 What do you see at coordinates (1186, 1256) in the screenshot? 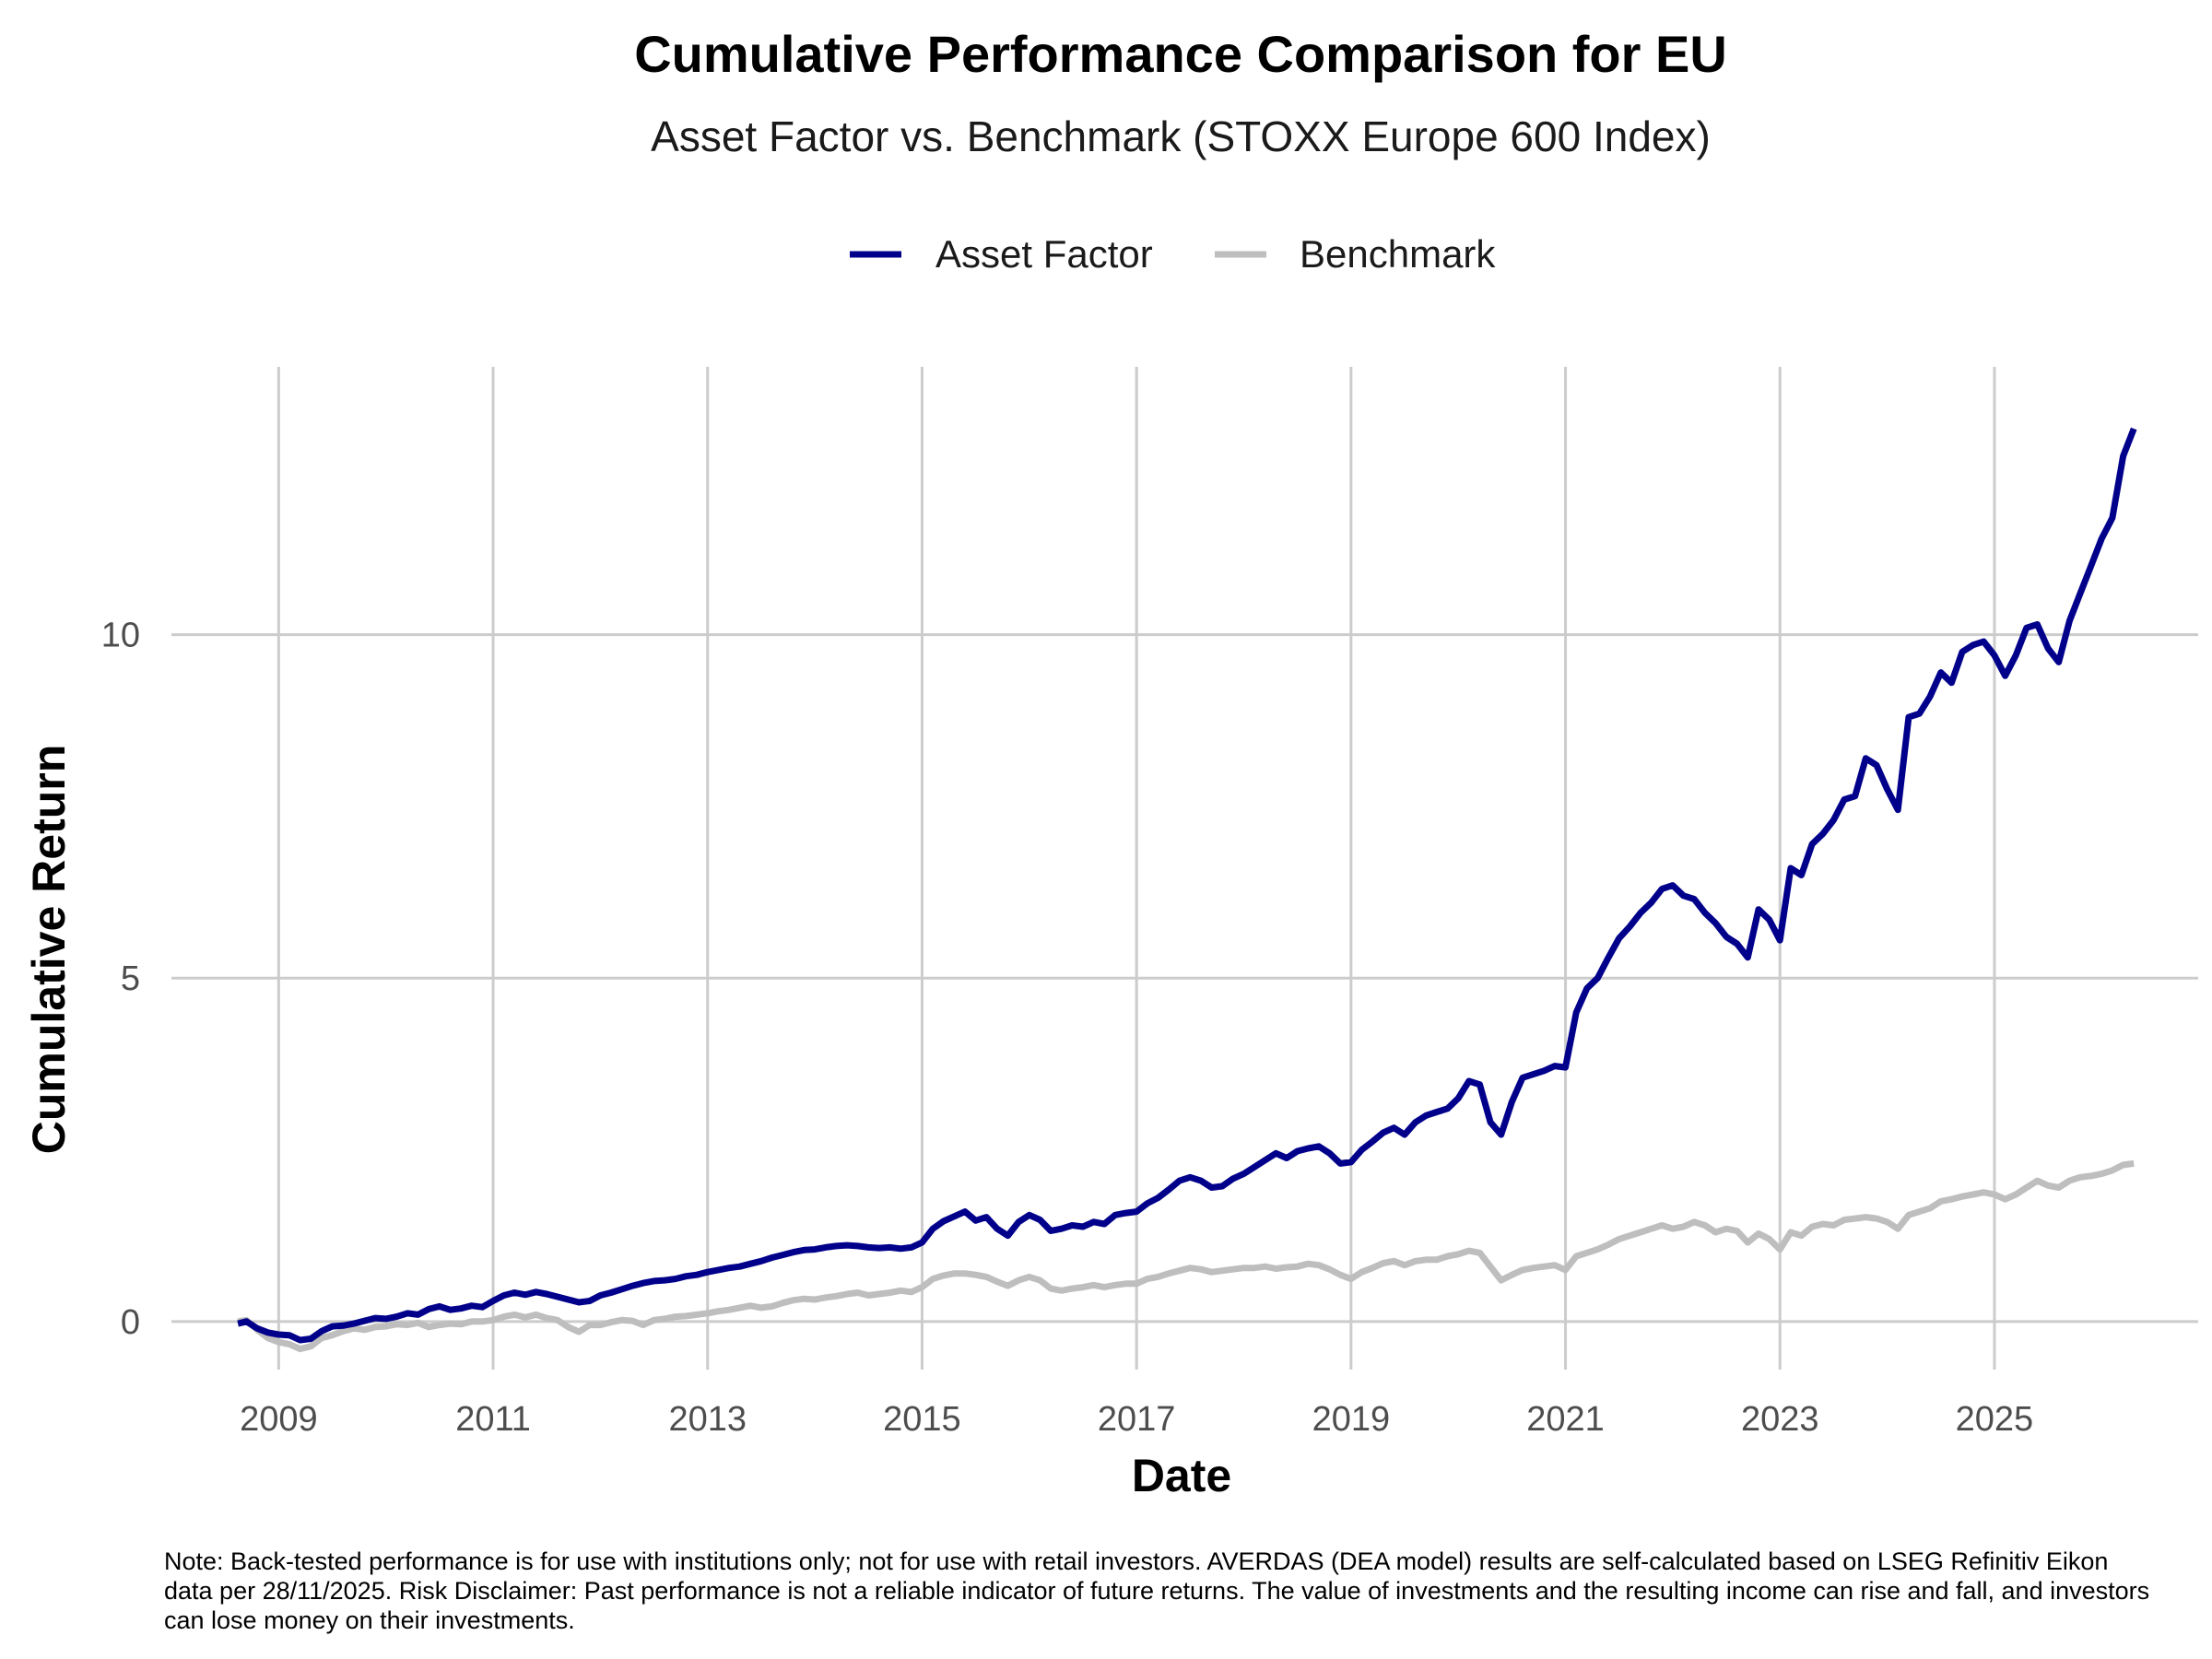
I see `series-line-benchmark` at bounding box center [1186, 1256].